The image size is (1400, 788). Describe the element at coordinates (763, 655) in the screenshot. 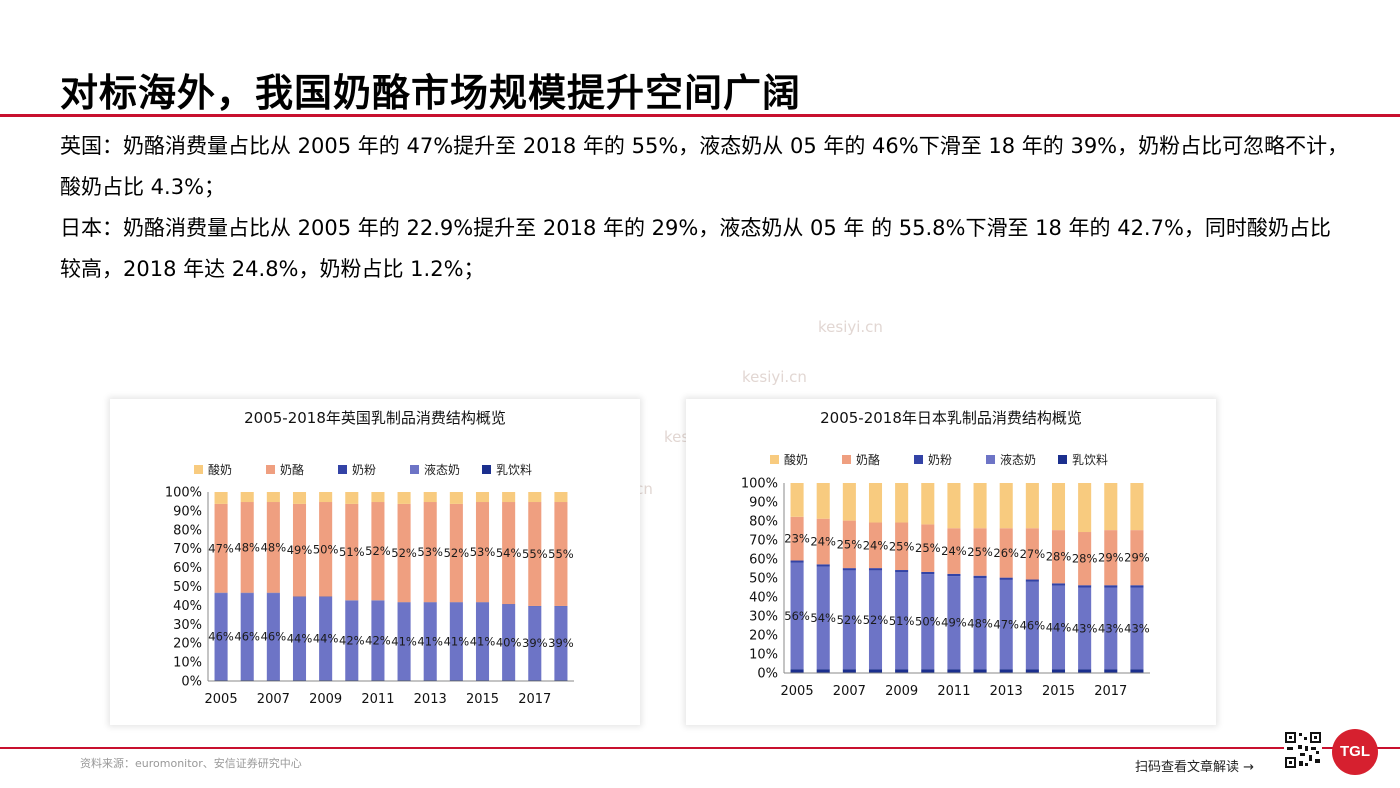

I see `y-tick-label: 10%` at that location.